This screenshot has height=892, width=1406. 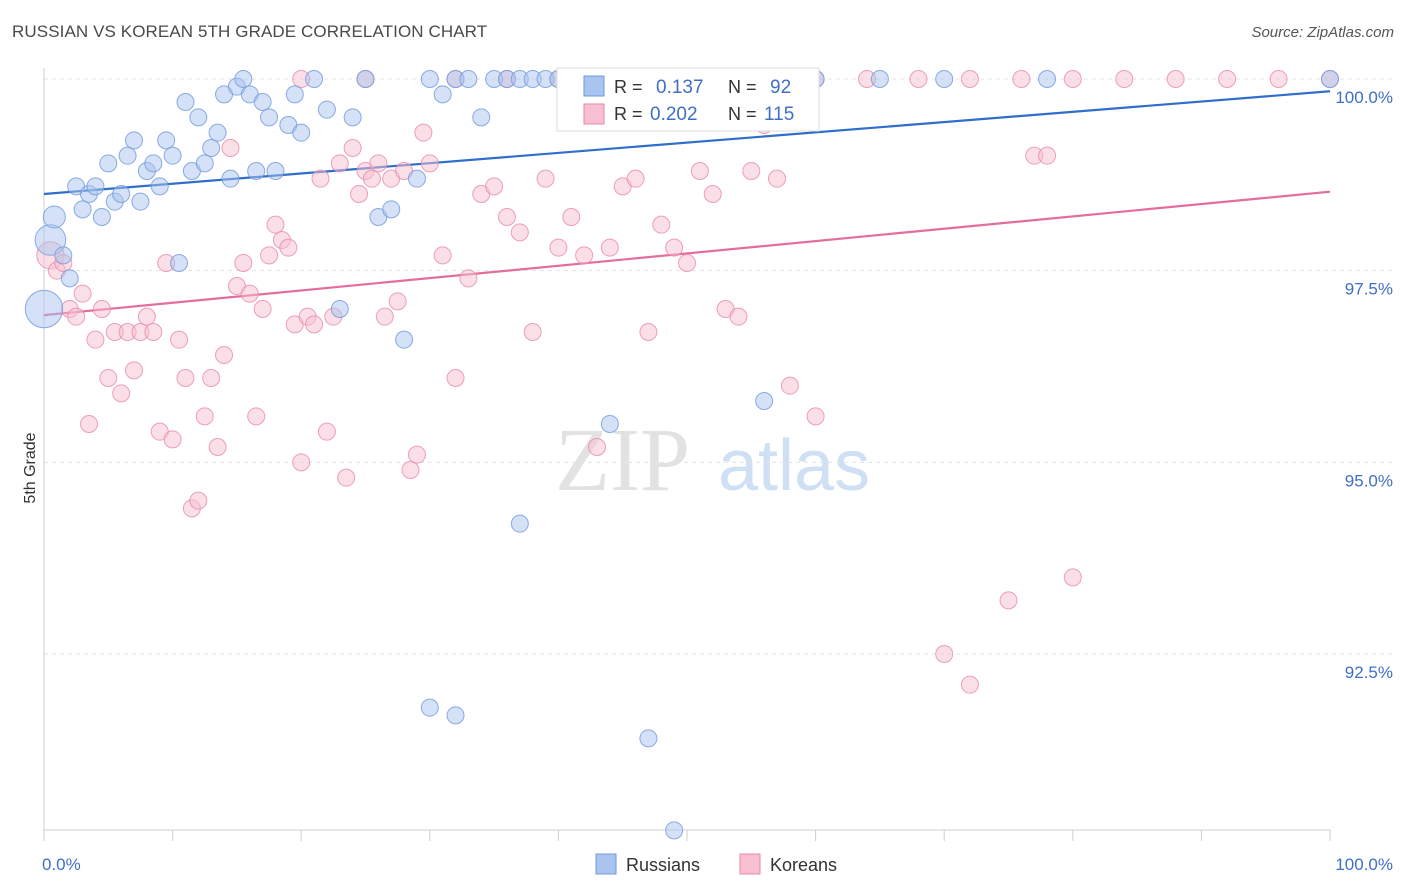 I want to click on chart-source: Source: ZipAtlas.com, so click(x=1322, y=32).